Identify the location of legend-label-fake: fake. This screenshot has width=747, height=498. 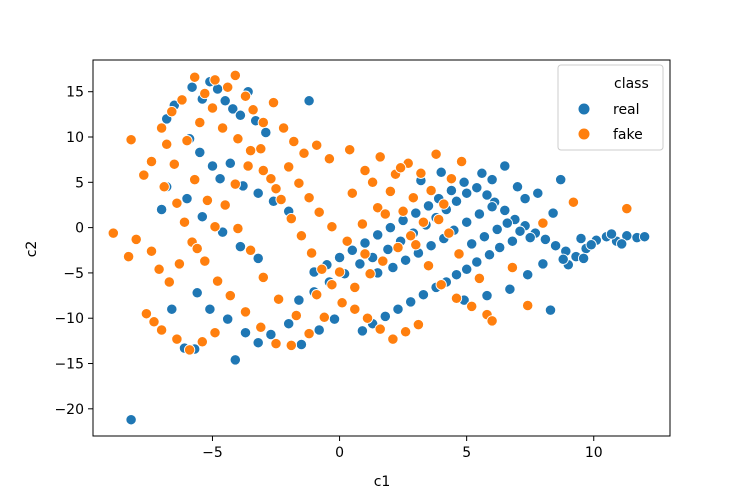
(628, 135).